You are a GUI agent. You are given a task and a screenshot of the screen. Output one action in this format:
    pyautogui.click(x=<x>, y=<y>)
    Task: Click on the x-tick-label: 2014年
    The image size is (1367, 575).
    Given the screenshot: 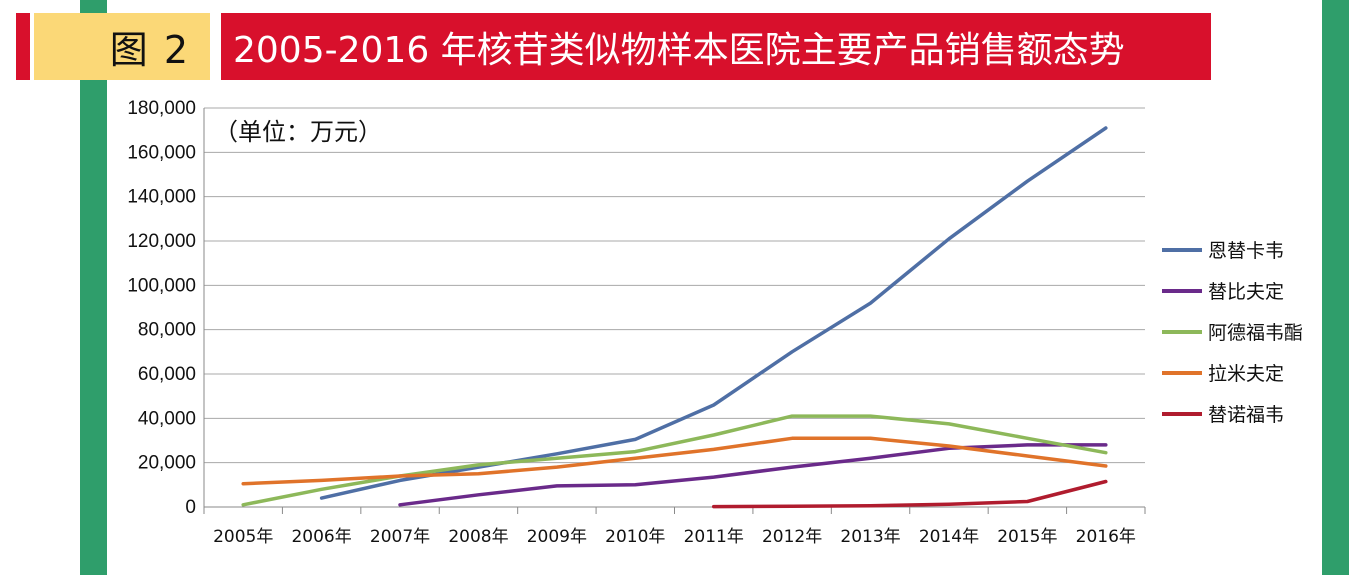 What is the action you would take?
    pyautogui.click(x=949, y=537)
    